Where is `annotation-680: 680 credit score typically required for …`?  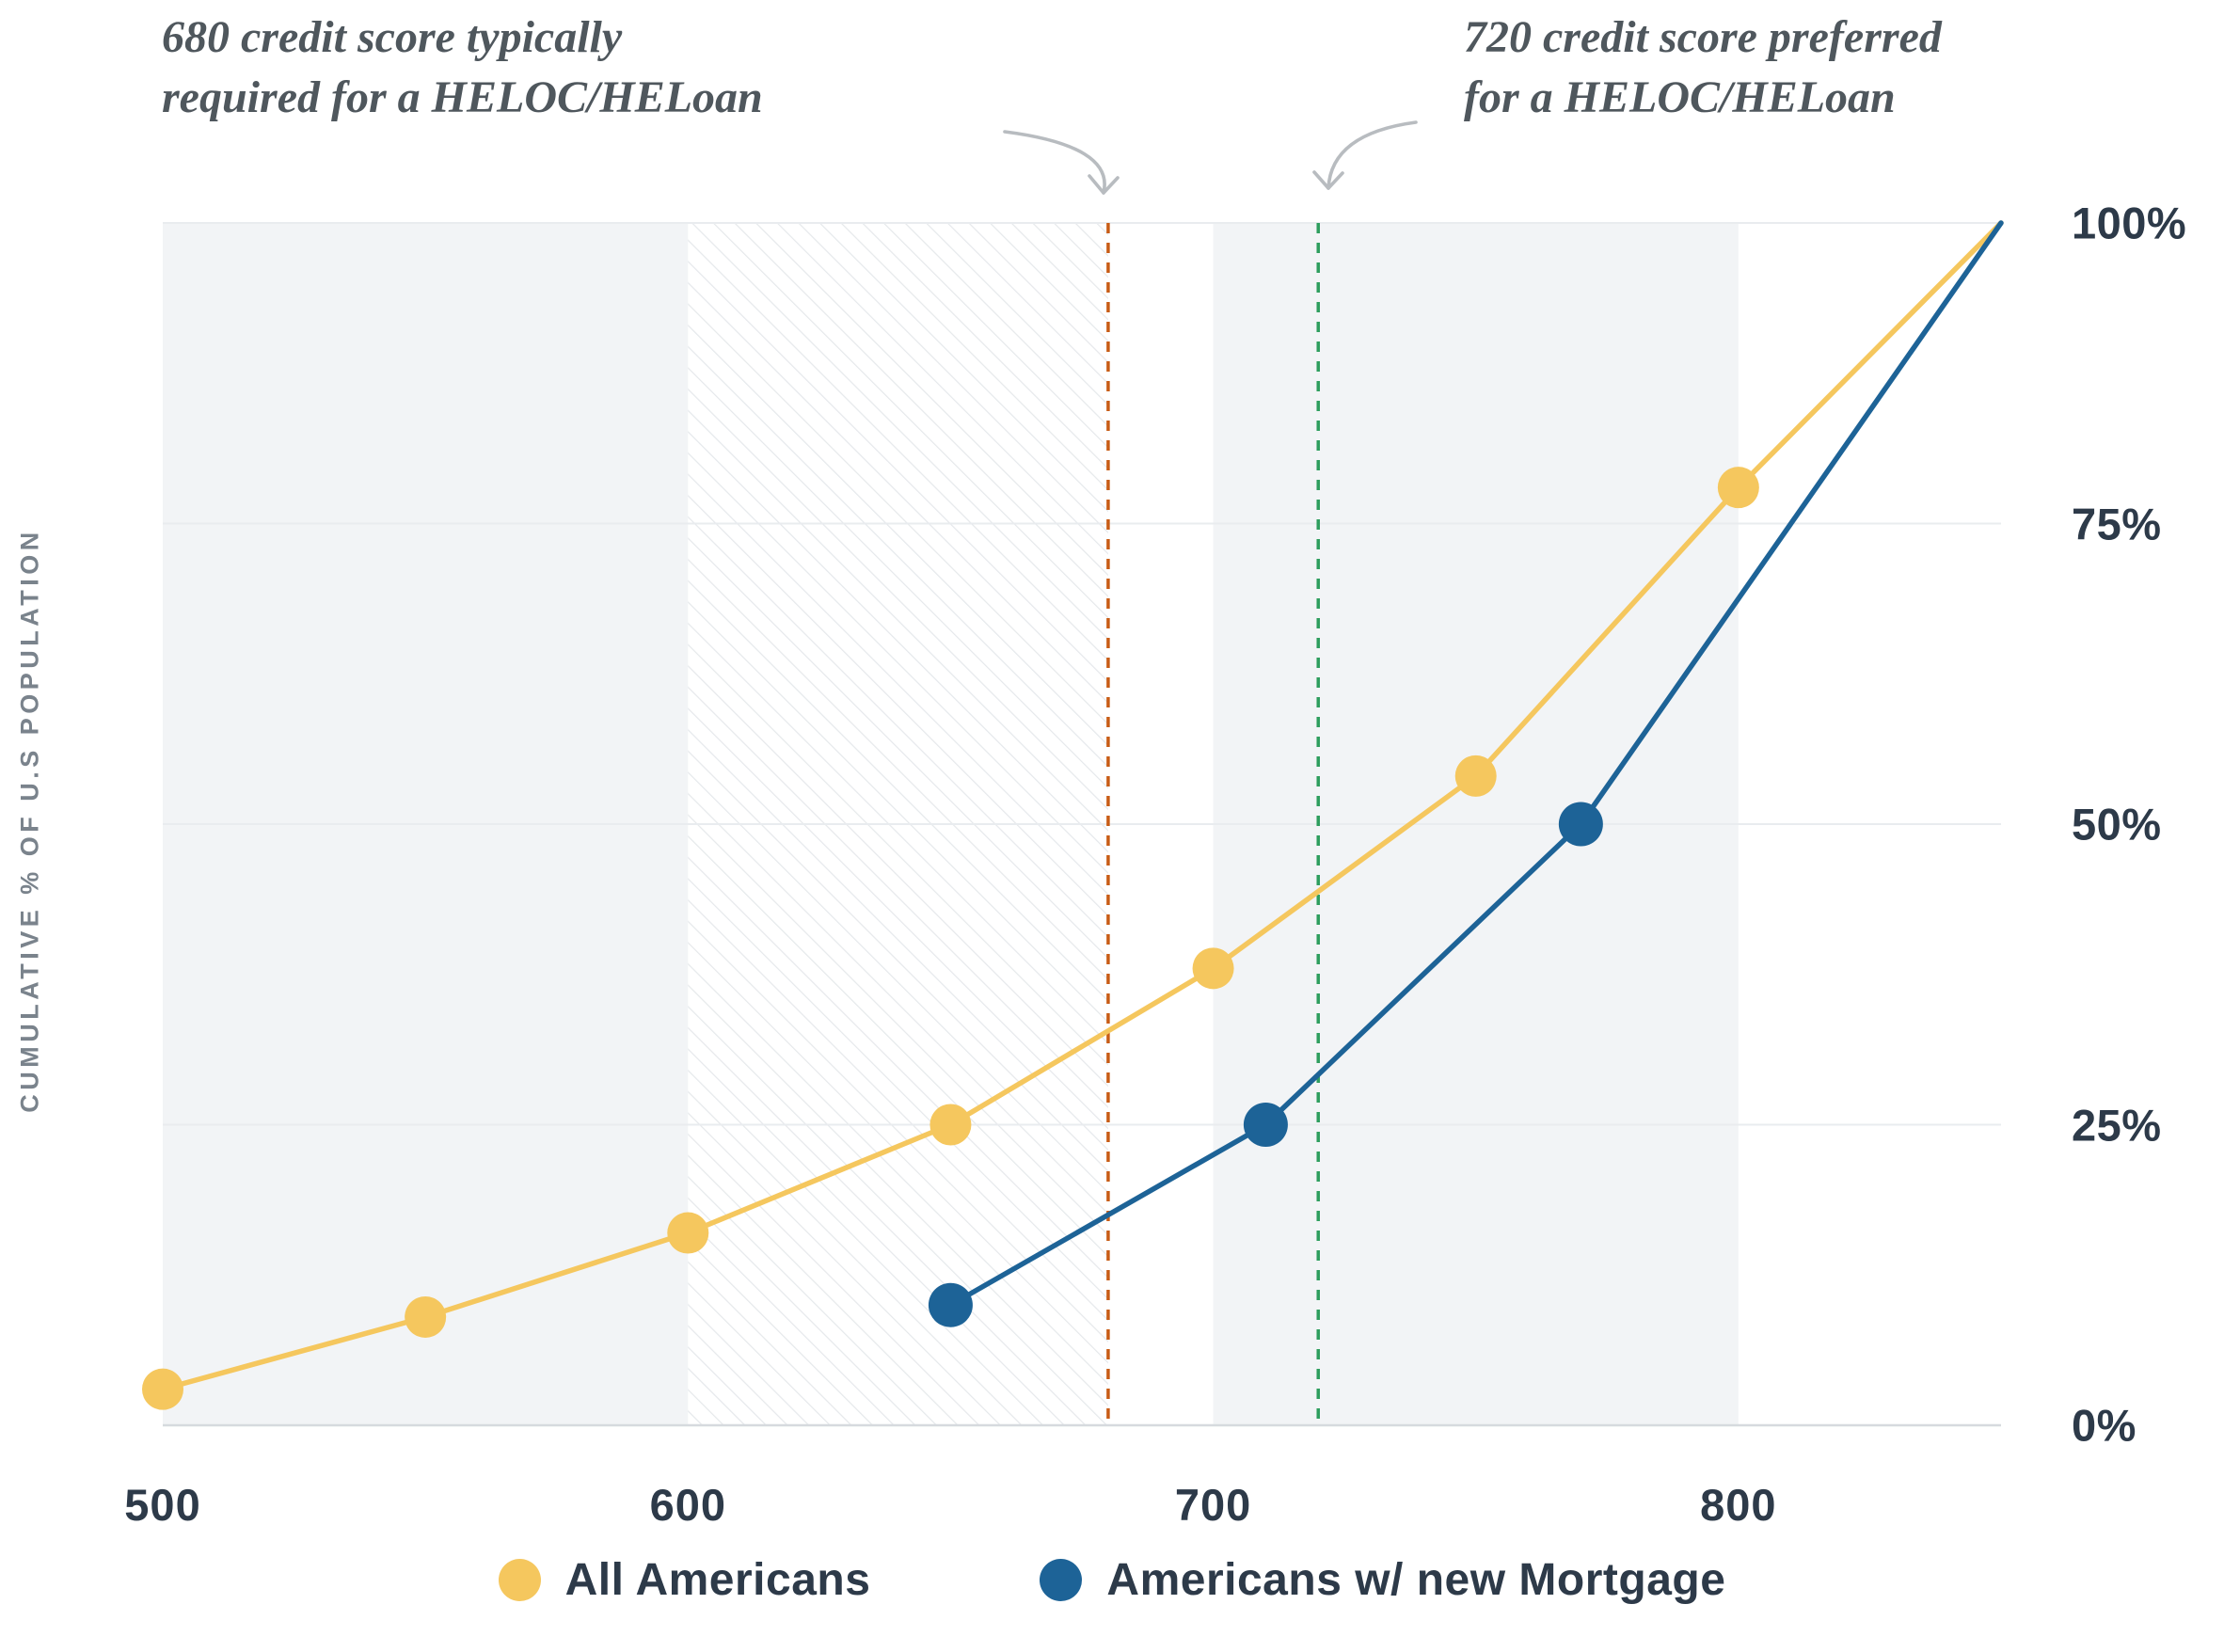
annotation-680: 680 credit score typically required for … is located at coordinates (462, 68).